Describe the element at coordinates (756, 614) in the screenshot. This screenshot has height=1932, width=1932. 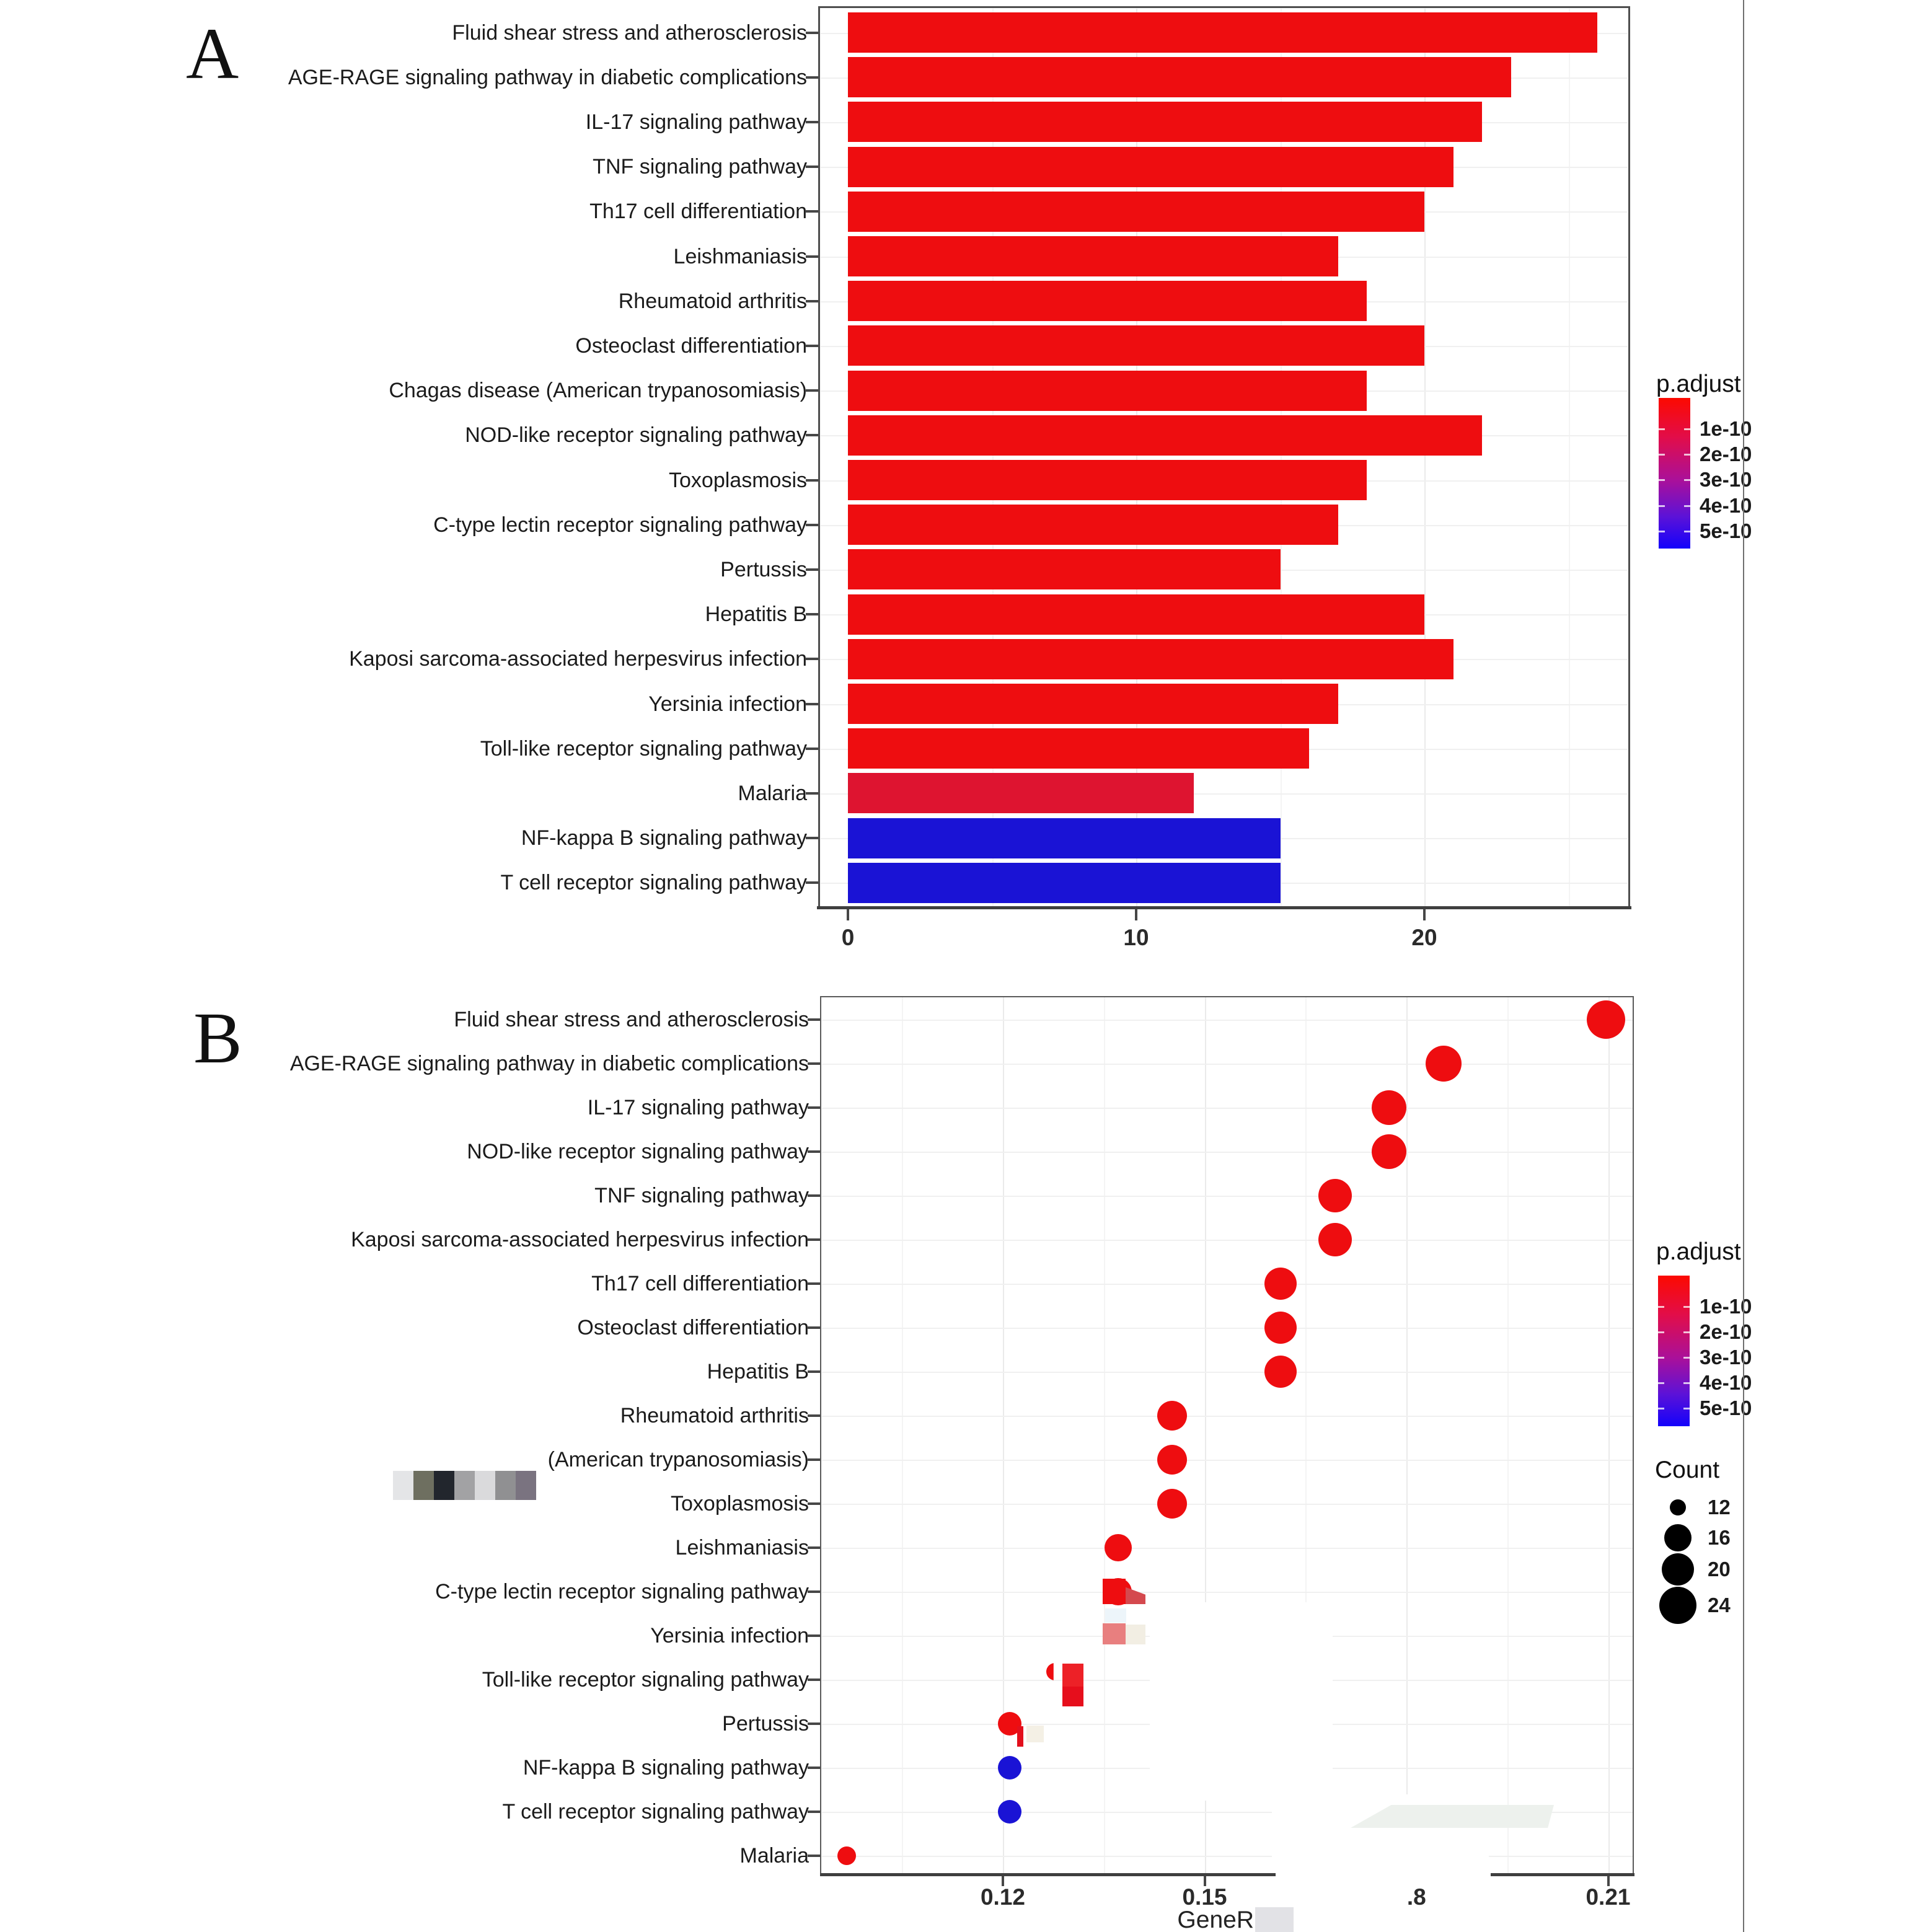
I see `y-axis-label: Hepatitis B` at that location.